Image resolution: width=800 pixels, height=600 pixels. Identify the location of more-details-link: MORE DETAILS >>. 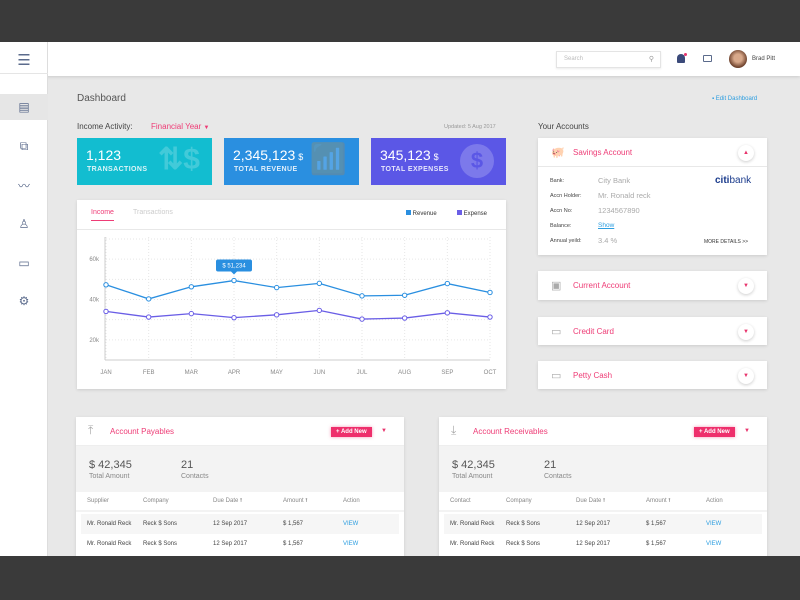
(726, 242).